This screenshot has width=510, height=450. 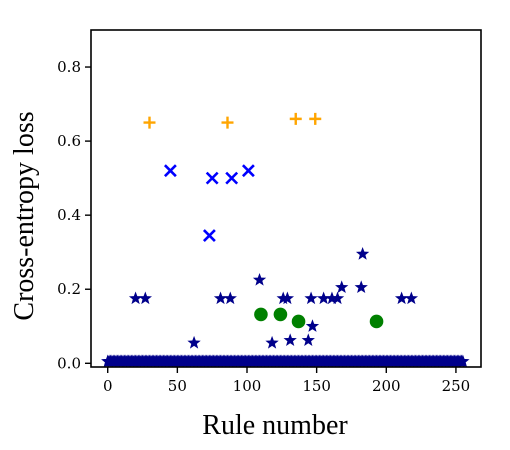 What do you see at coordinates (69, 215) in the screenshot?
I see `y-tick-label: 0.4` at bounding box center [69, 215].